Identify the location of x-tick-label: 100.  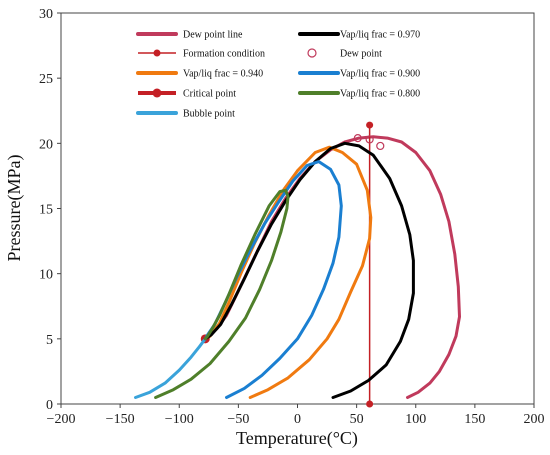
(415, 419).